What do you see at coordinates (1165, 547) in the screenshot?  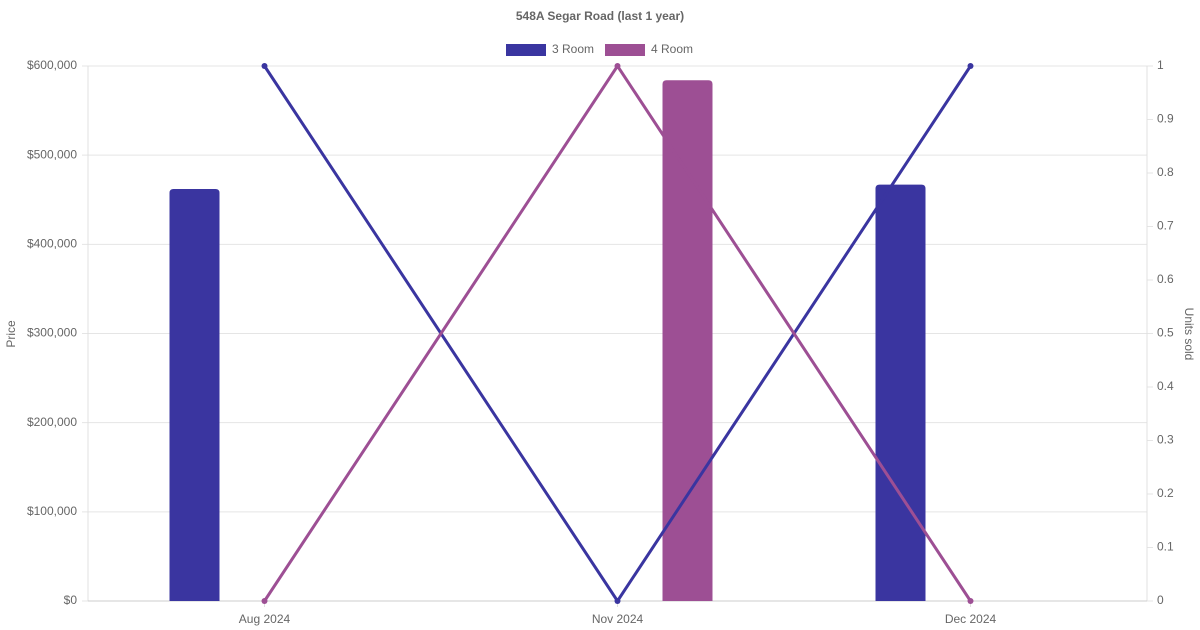 I see `y2-tick-label: 0.1` at bounding box center [1165, 547].